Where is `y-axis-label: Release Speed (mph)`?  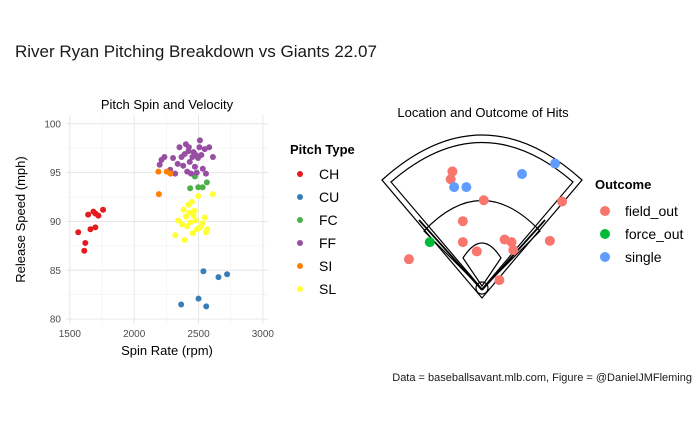
y-axis-label: Release Speed (mph) is located at coordinates (20, 219).